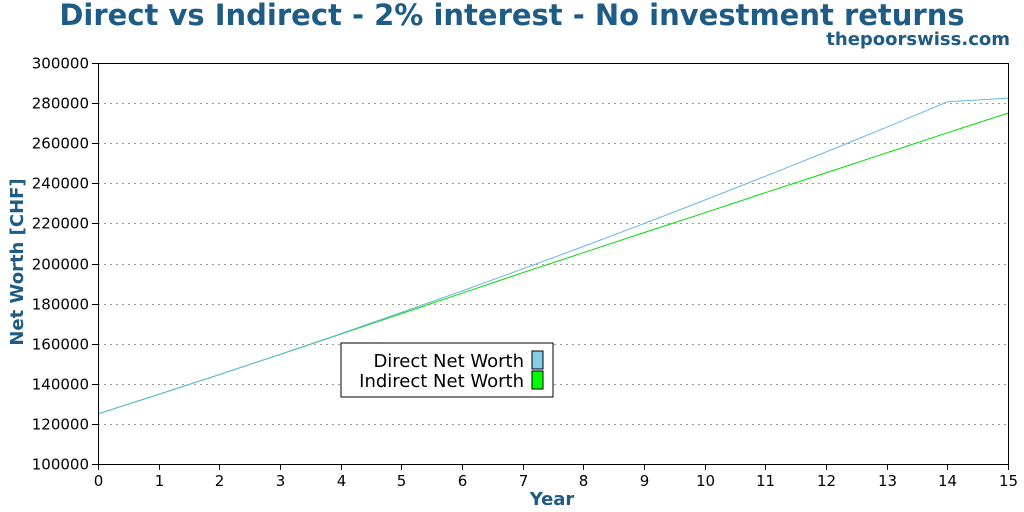  I want to click on y-tick-label: 300000, so click(60, 64).